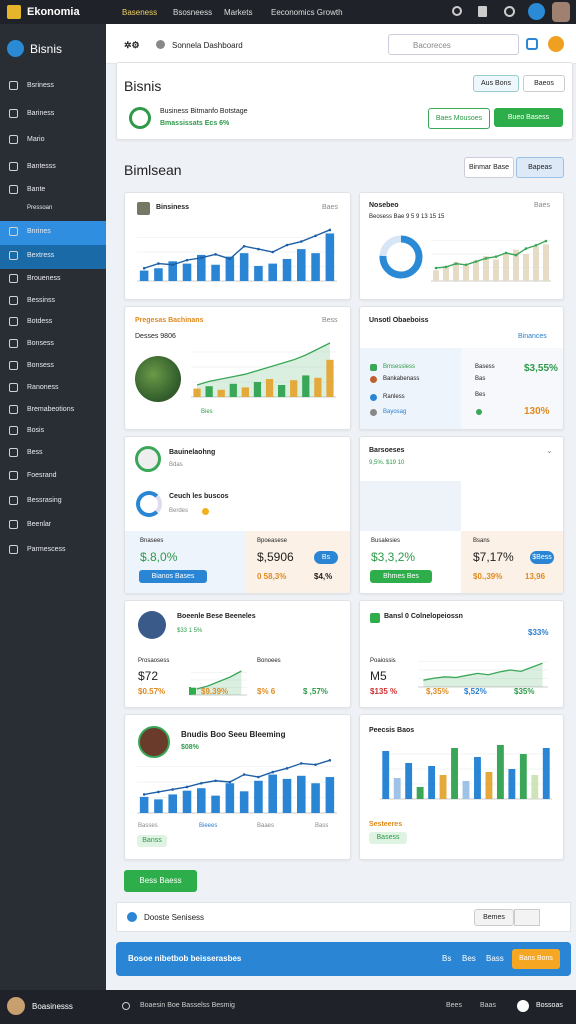 This screenshot has height=1024, width=576. What do you see at coordinates (43, 387) in the screenshot?
I see `menu-item: Ranoness` at bounding box center [43, 387].